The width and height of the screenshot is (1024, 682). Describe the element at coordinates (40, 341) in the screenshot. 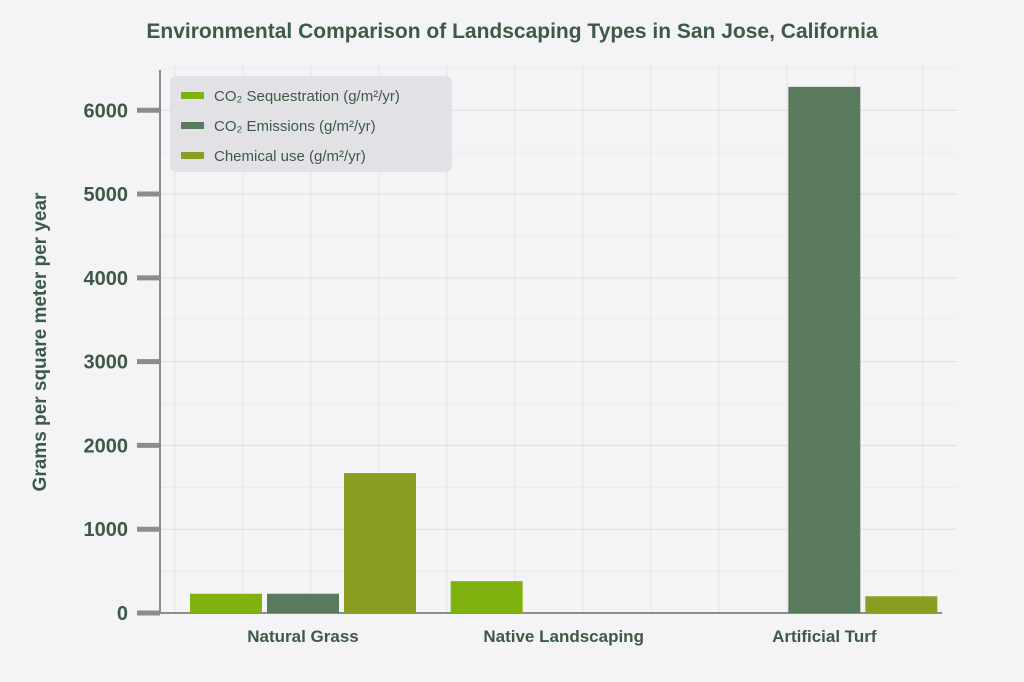

I see `y-axis-label: Grams per square meter per year` at that location.